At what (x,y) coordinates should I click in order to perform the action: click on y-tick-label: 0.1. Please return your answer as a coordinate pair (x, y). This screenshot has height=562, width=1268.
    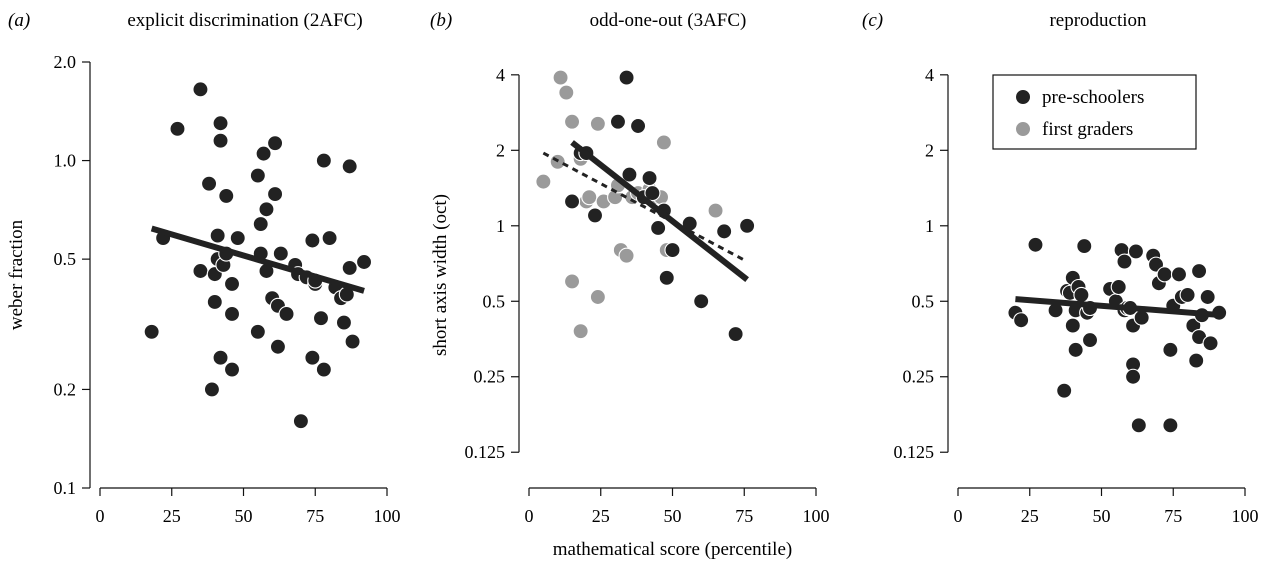
    Looking at the image, I should click on (65, 488).